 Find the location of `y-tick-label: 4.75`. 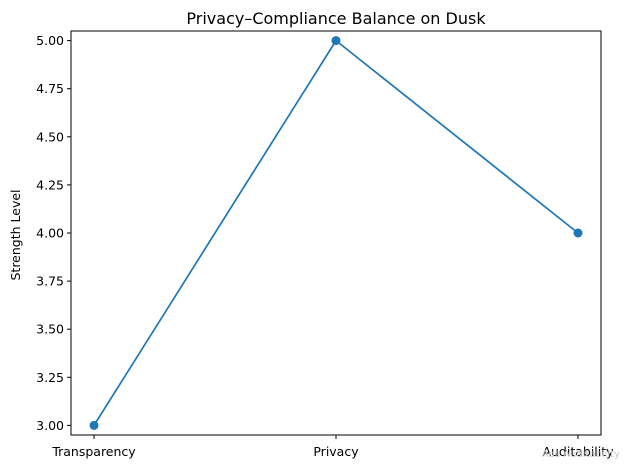

y-tick-label: 4.75 is located at coordinates (50, 88).